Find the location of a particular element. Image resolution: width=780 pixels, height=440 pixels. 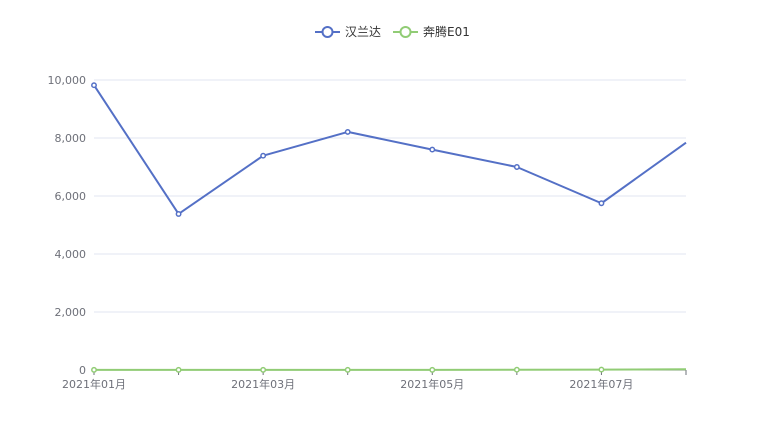

y-tick-label: 0 is located at coordinates (82, 370).